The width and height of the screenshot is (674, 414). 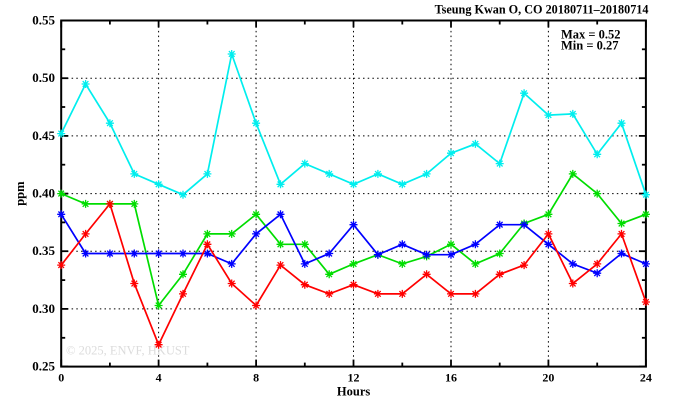 I want to click on svg-text: 8, so click(x=256, y=378).